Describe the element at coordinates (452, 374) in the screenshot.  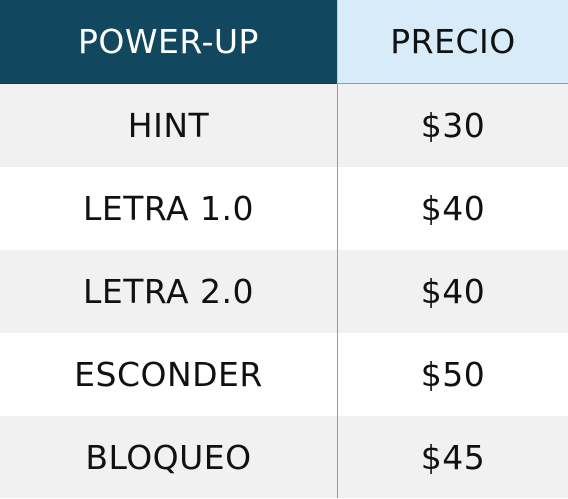
I see `powerup-price: $50` at that location.